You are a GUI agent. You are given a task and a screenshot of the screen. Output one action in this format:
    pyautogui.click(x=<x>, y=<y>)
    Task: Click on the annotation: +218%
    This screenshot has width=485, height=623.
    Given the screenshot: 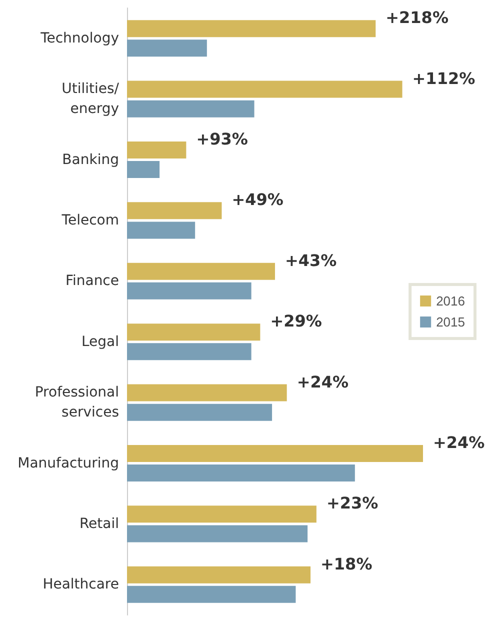 What is the action you would take?
    pyautogui.click(x=417, y=18)
    